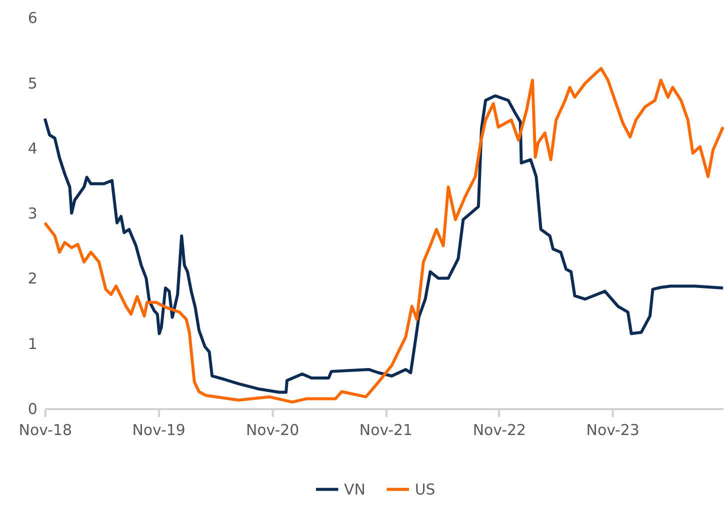 This screenshot has width=725, height=505. What do you see at coordinates (425, 489) in the screenshot?
I see `legend-label: US` at bounding box center [425, 489].